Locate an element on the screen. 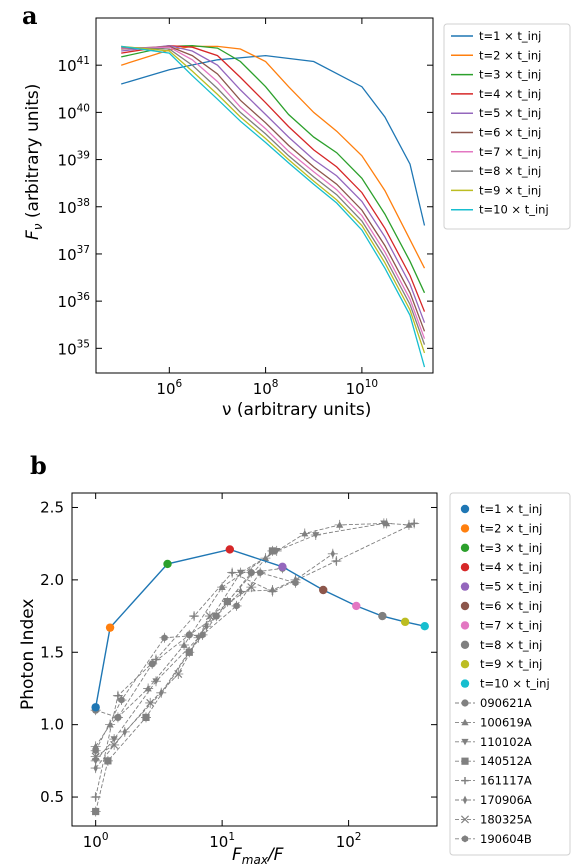  panel-a-legend-box is located at coordinates (507, 126).